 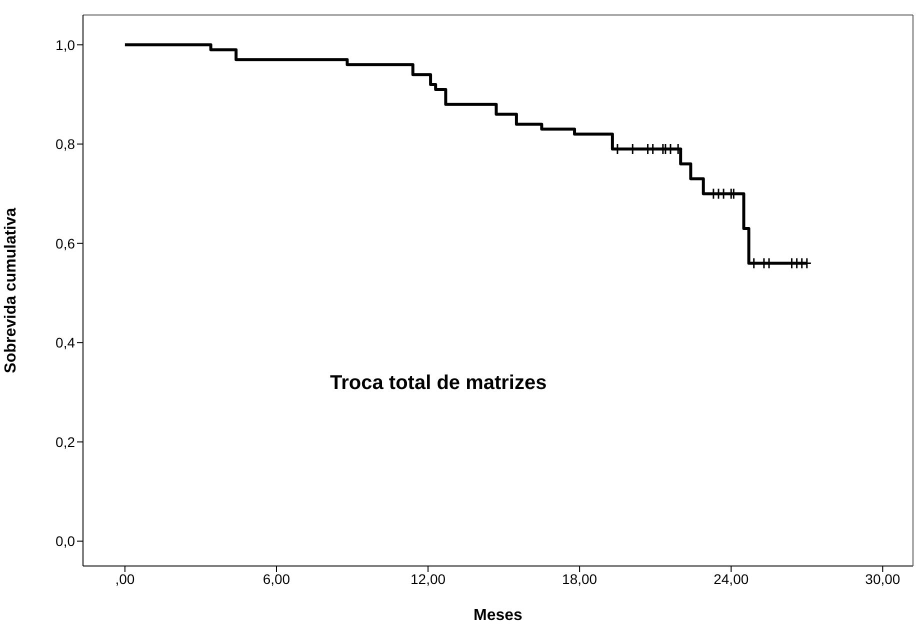 I want to click on y-axis-title: Sobrevida cumulativa, so click(x=11, y=291).